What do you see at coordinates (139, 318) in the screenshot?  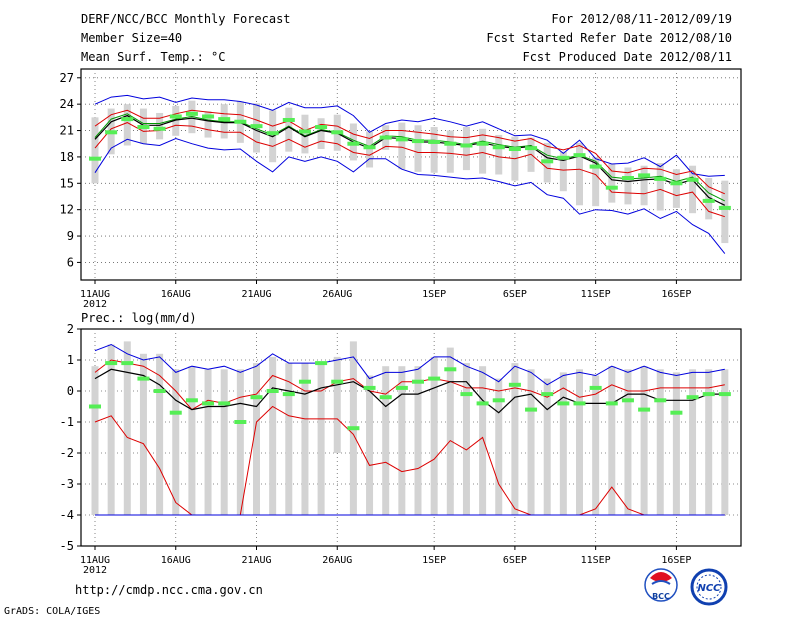 I see `precip-title: Prec.: log(mm/d)` at bounding box center [139, 318].